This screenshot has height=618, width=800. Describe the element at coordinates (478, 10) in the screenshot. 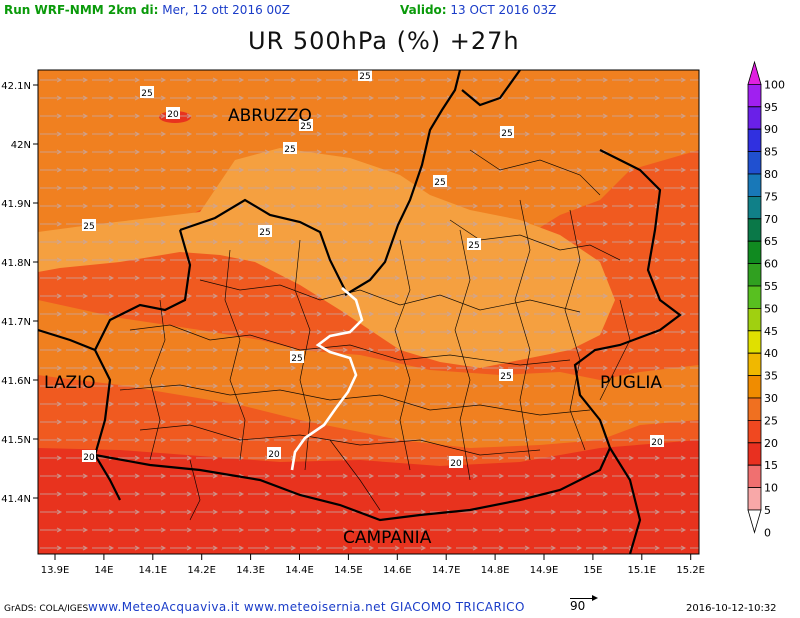

I see `valid-info: Valido: 13 OCT 2016 03Z` at that location.